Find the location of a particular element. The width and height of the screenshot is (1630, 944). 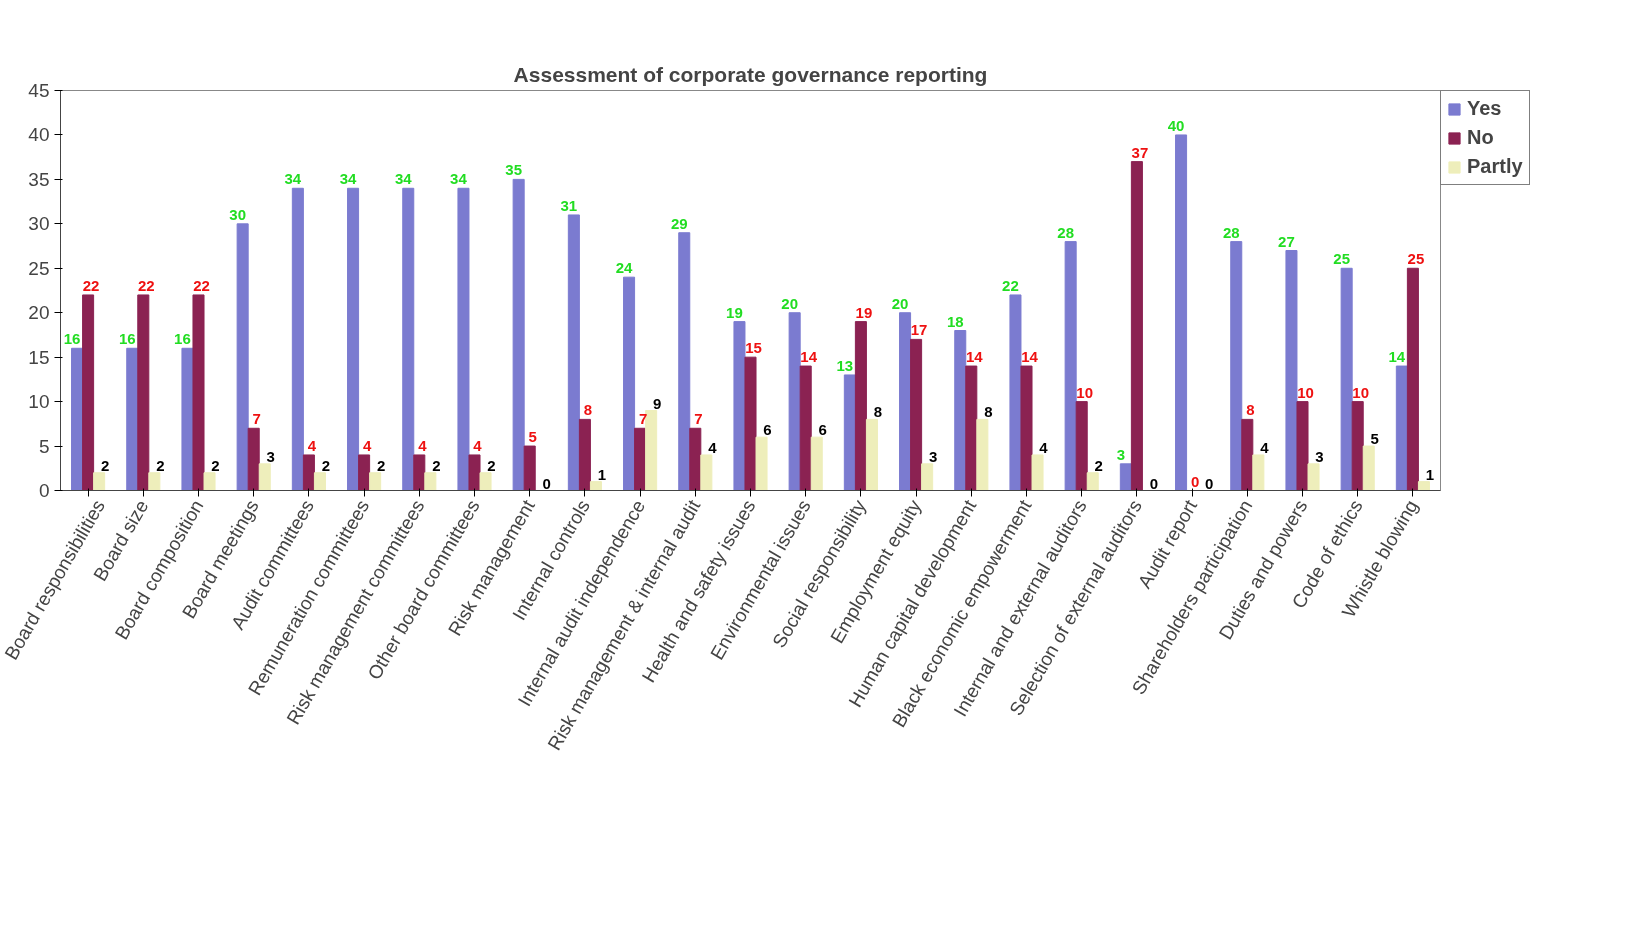

y-tick-label: 20 is located at coordinates (39, 313).